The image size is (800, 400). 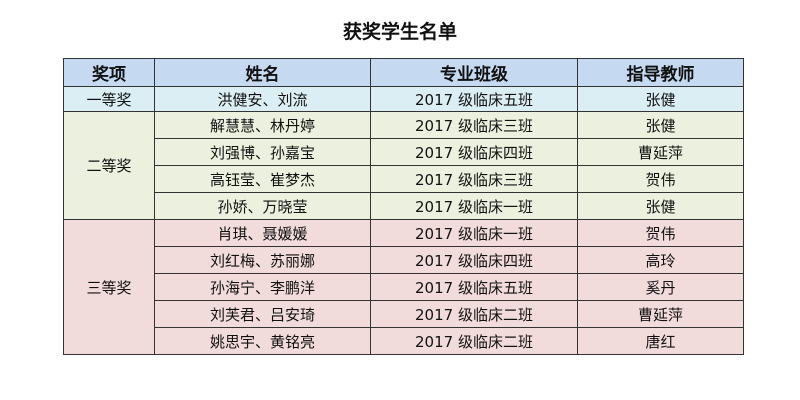 I want to click on names-cell: 孙海宁、李鹏洋, so click(x=262, y=287).